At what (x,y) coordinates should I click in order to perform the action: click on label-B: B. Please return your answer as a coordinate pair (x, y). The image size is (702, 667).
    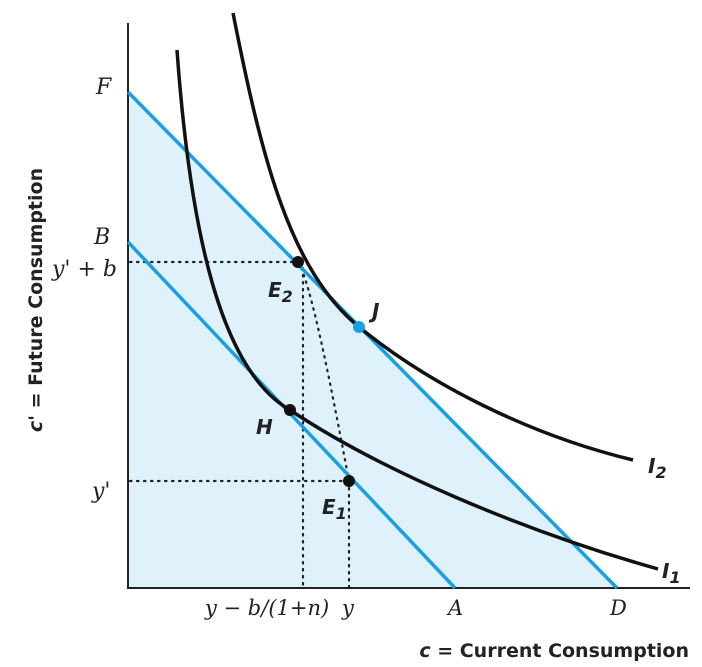
    Looking at the image, I should click on (101, 237).